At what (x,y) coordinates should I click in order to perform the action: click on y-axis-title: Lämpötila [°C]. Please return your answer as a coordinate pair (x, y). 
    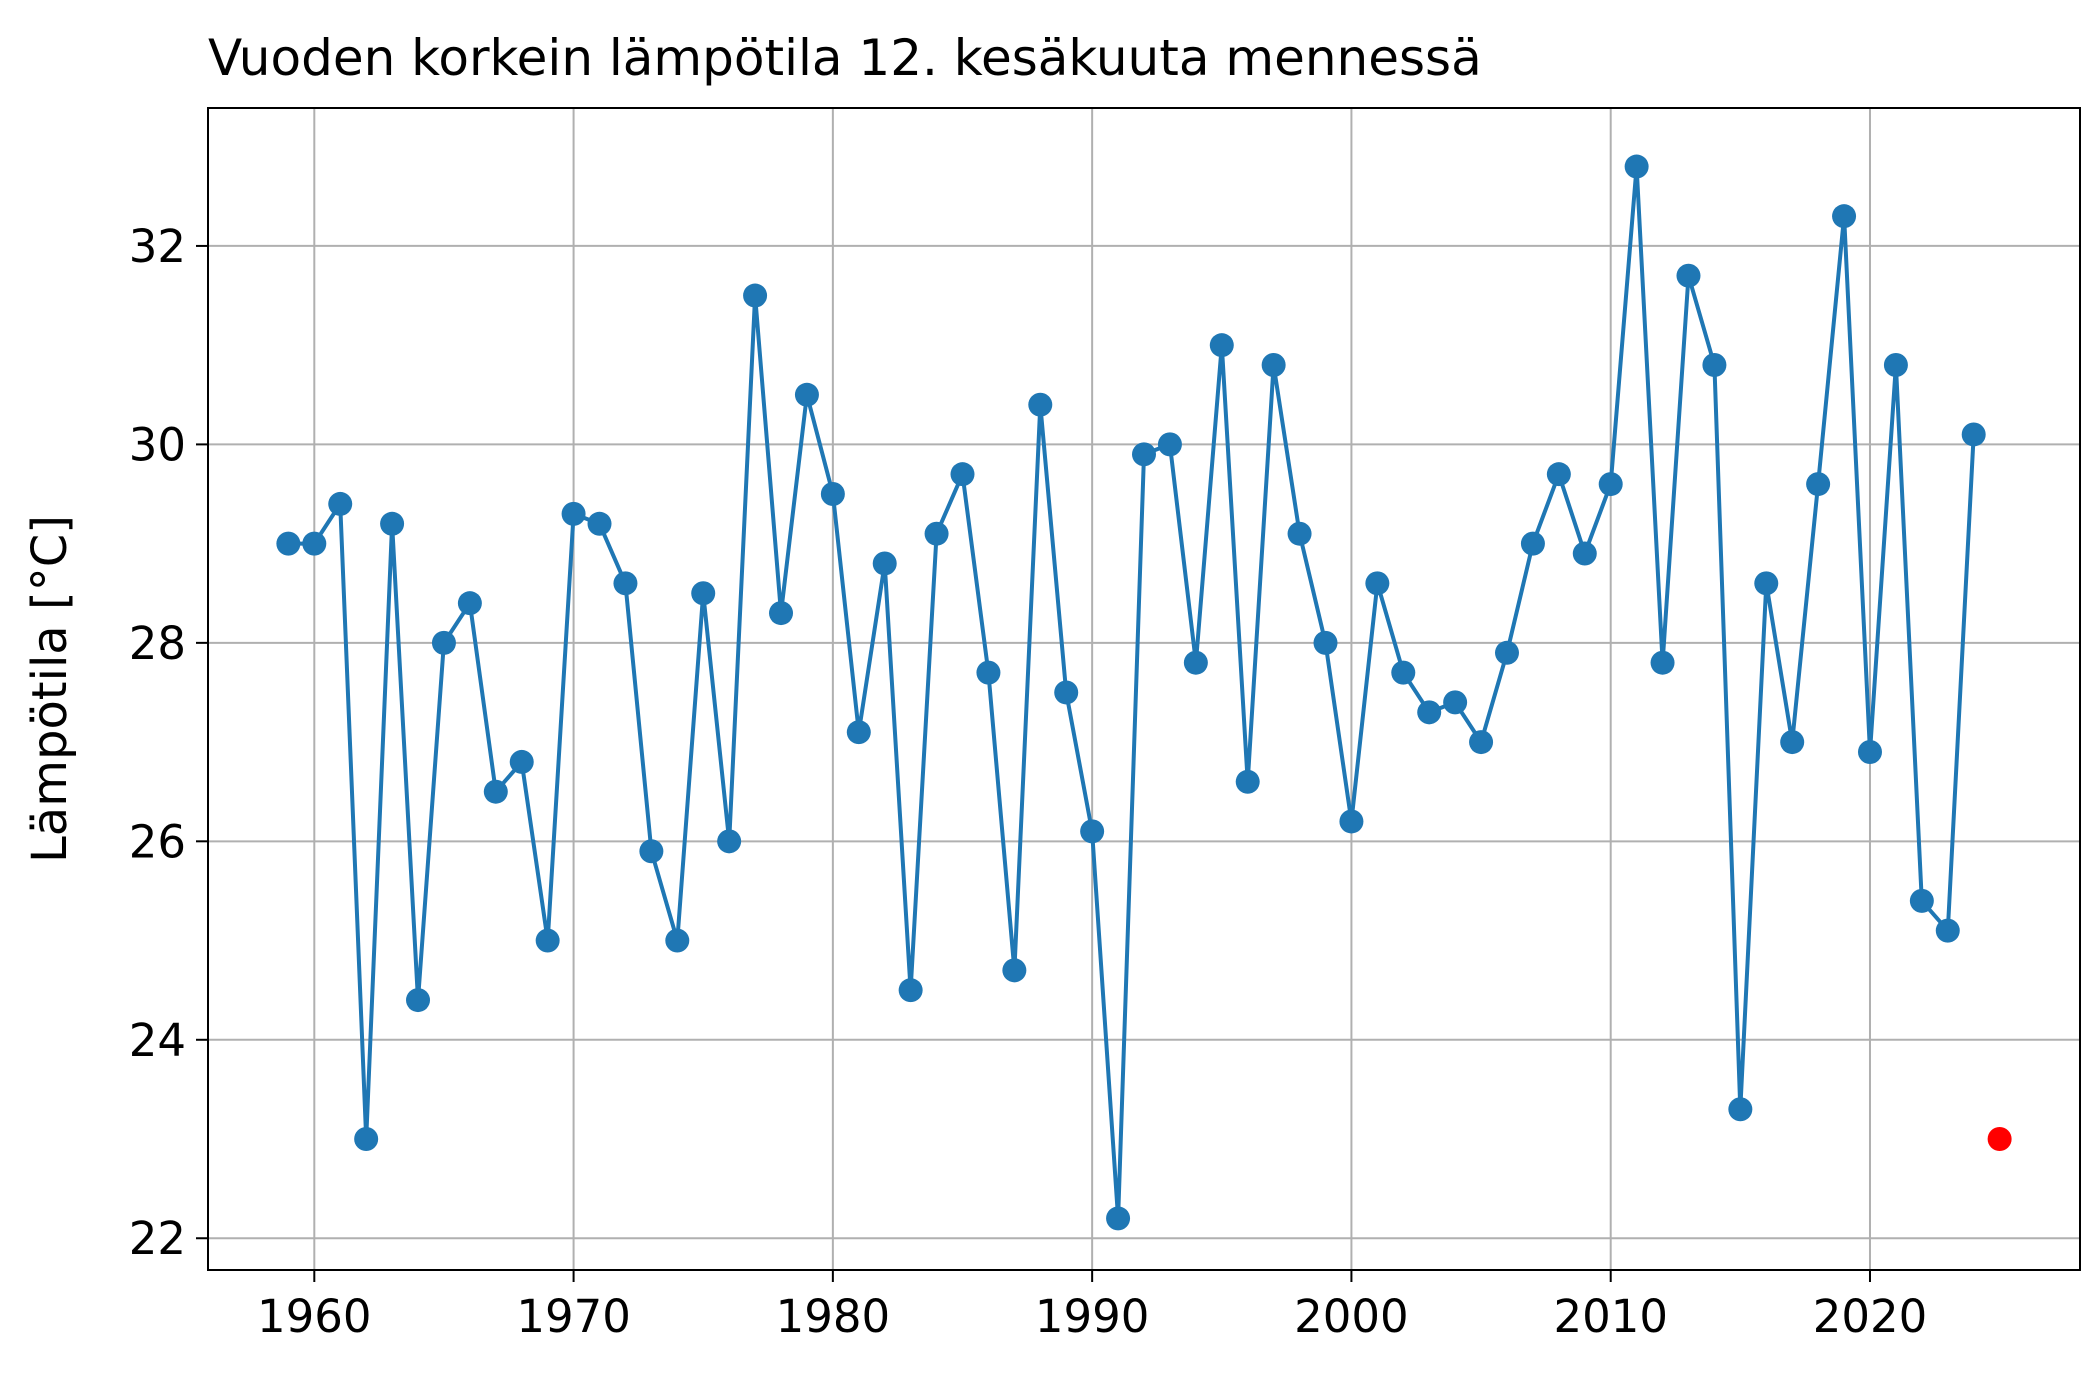
    Looking at the image, I should click on (50, 689).